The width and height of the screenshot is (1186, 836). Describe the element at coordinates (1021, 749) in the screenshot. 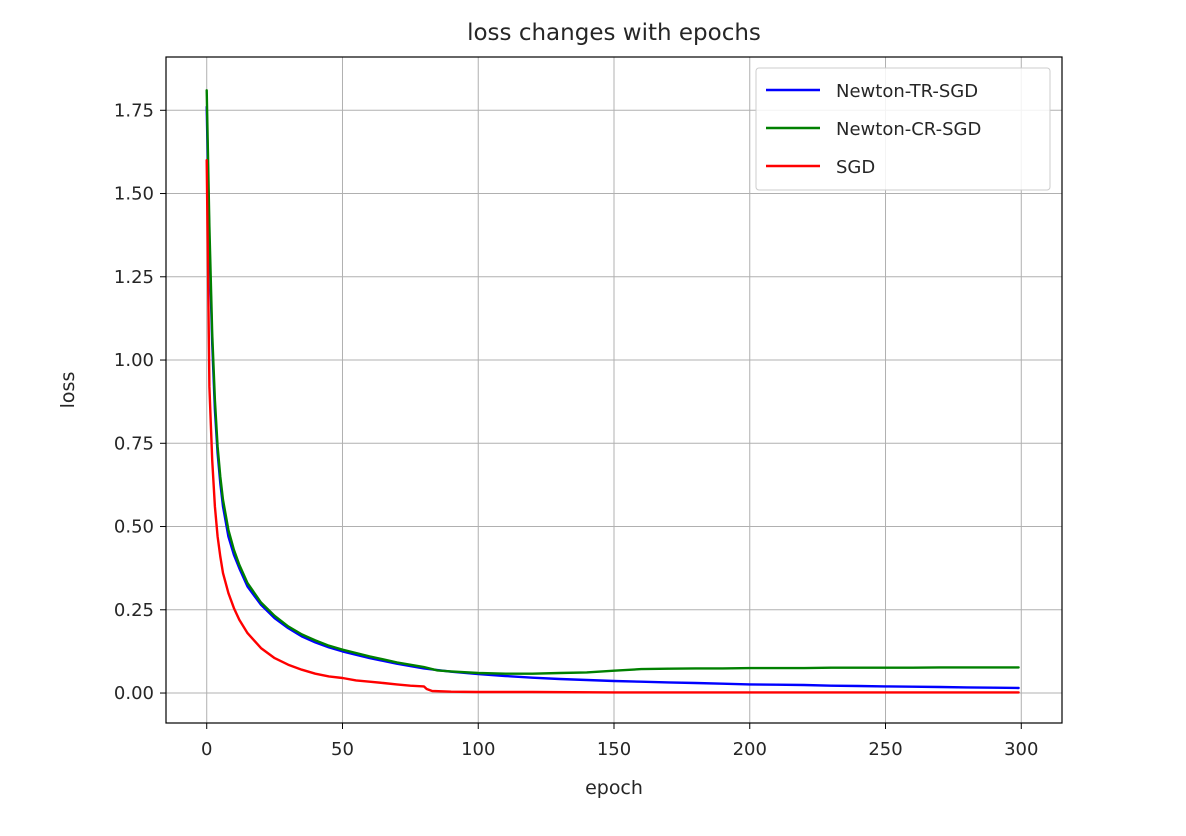

I see `x-tick-label: 300` at that location.